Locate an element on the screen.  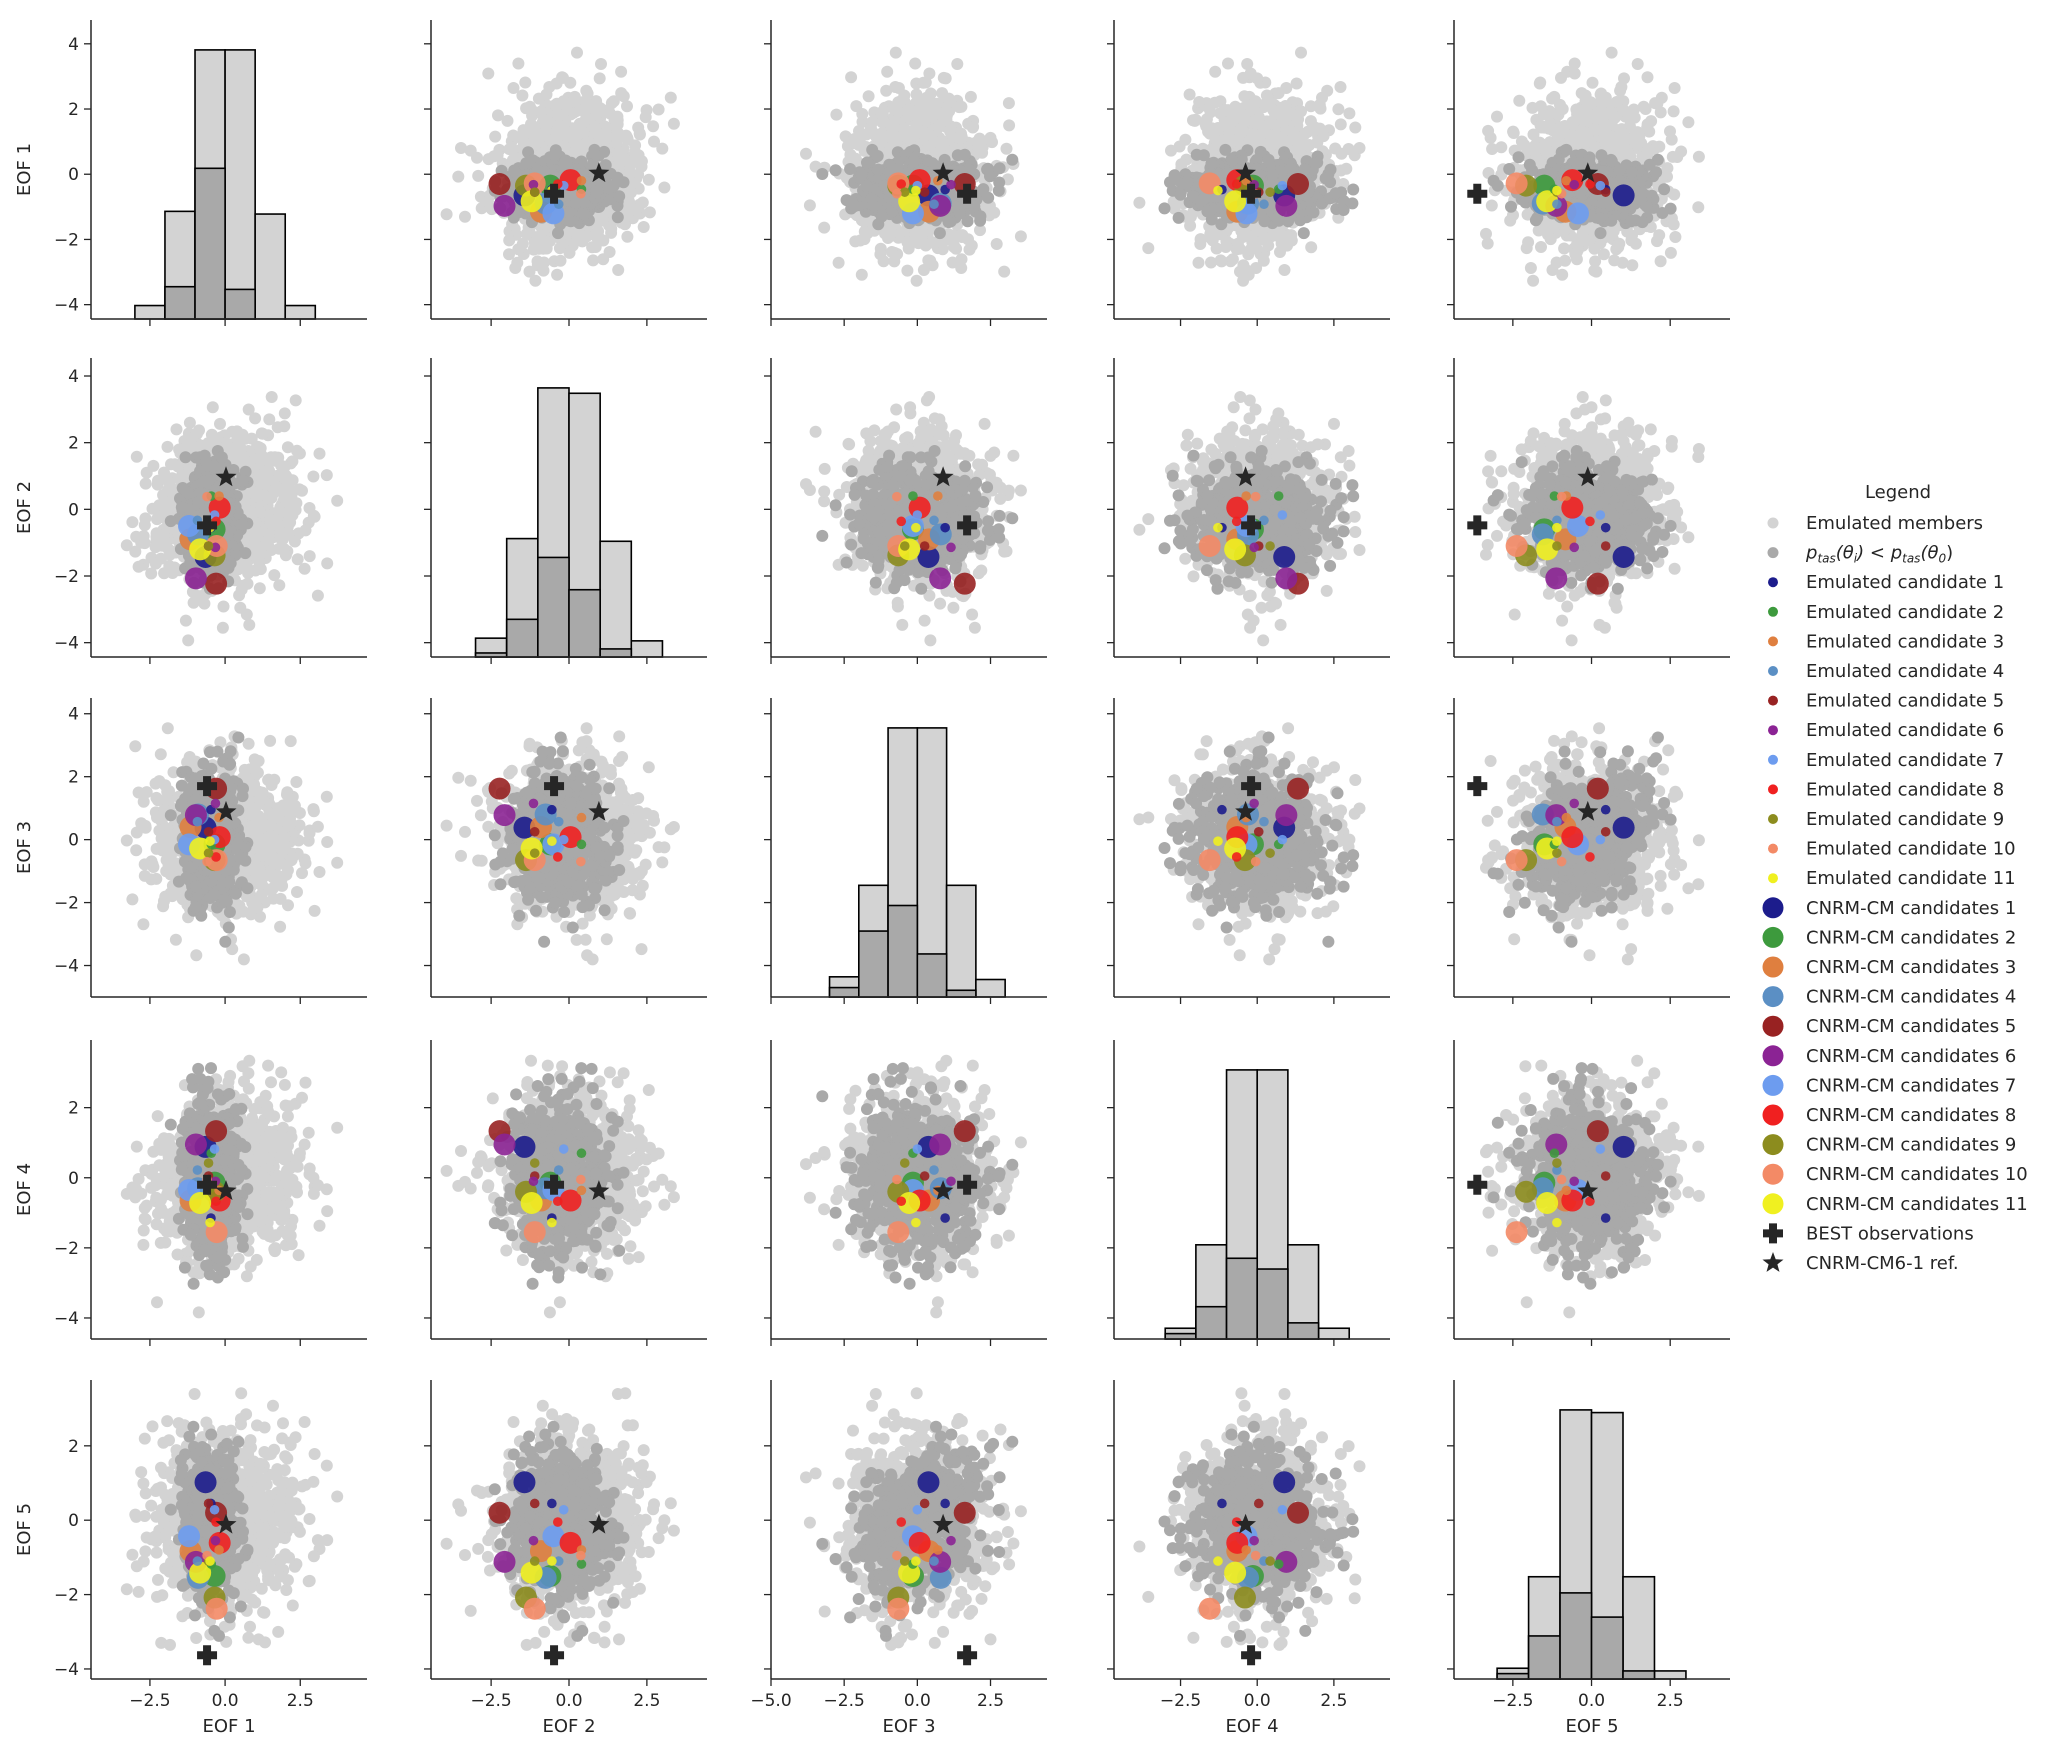
cnrm-candidate-6-point is located at coordinates (504, 205).